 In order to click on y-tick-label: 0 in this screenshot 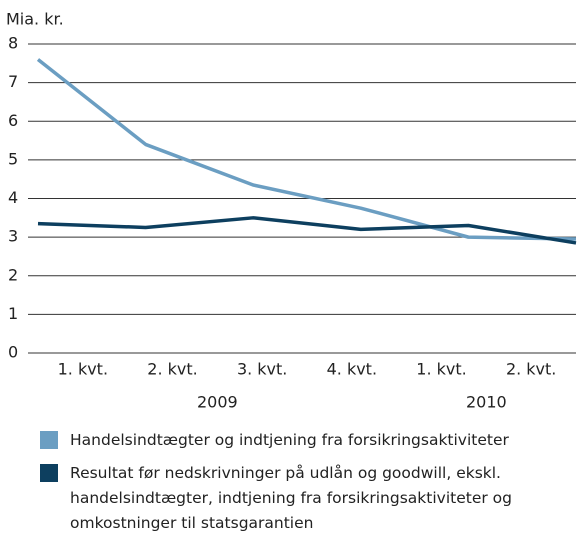, I will do `click(13, 352)`.